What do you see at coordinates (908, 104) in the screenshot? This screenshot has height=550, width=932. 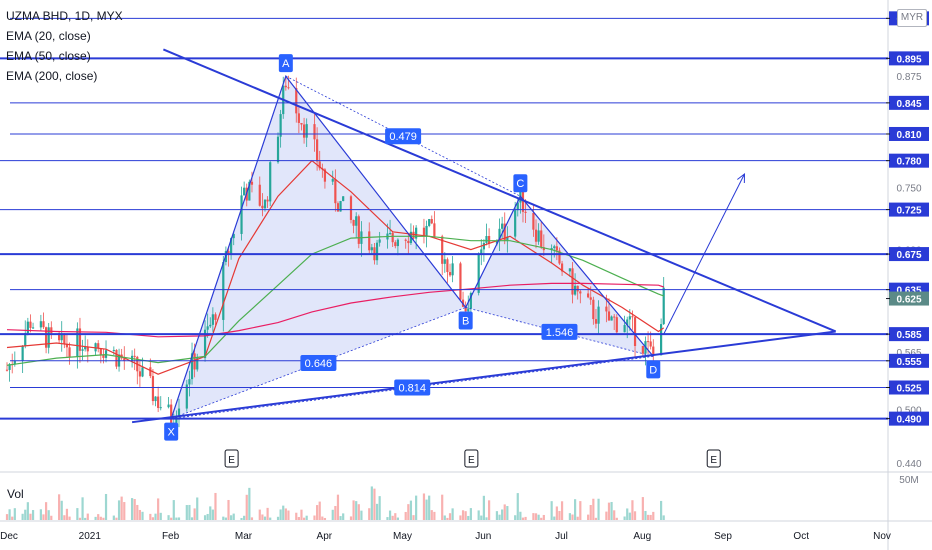 I see `y-tick-label: 0.845` at bounding box center [908, 104].